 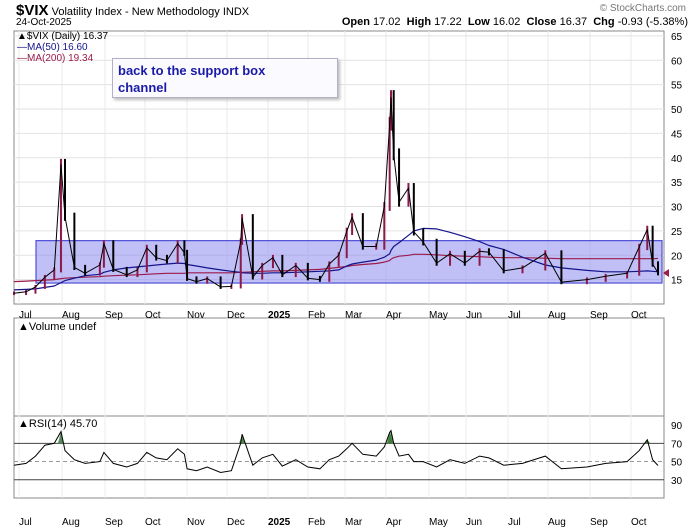 What do you see at coordinates (677, 134) in the screenshot?
I see `price-y-tick-label: 45` at bounding box center [677, 134].